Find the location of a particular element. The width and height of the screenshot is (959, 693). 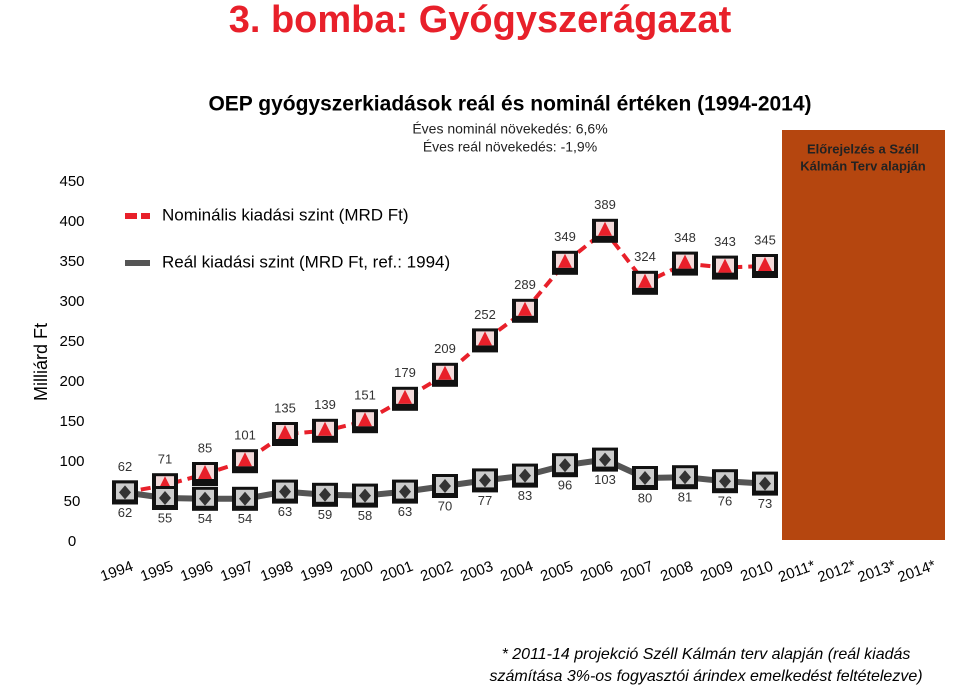

data-label: 62 is located at coordinates (125, 466).